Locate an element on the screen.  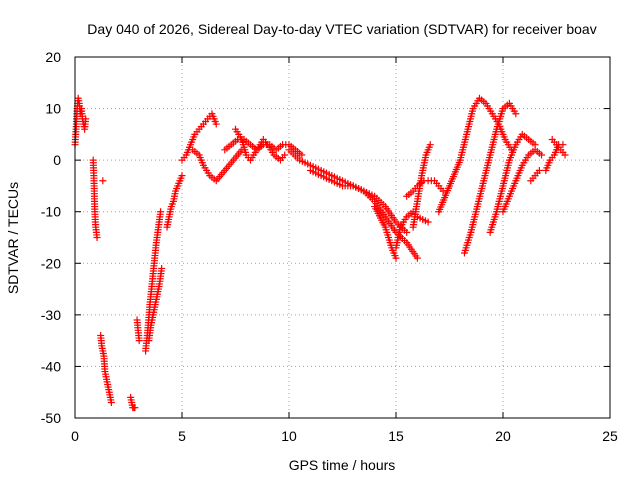
x-tick-label: 5 is located at coordinates (182, 436).